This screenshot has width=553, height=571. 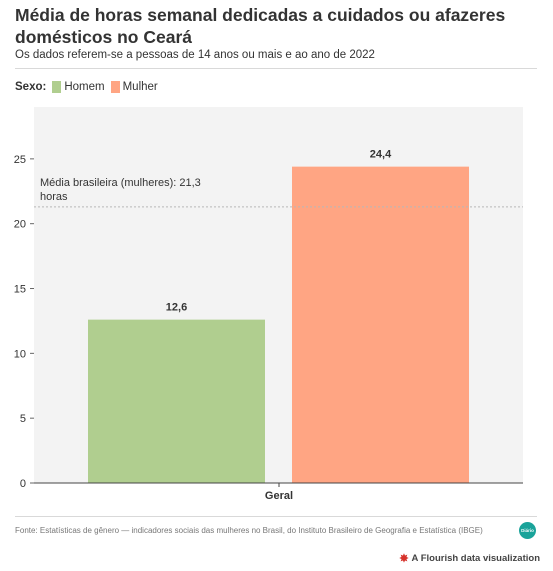 I want to click on flourish-credit: ✸ A Flourish data visualization, so click(x=469, y=558).